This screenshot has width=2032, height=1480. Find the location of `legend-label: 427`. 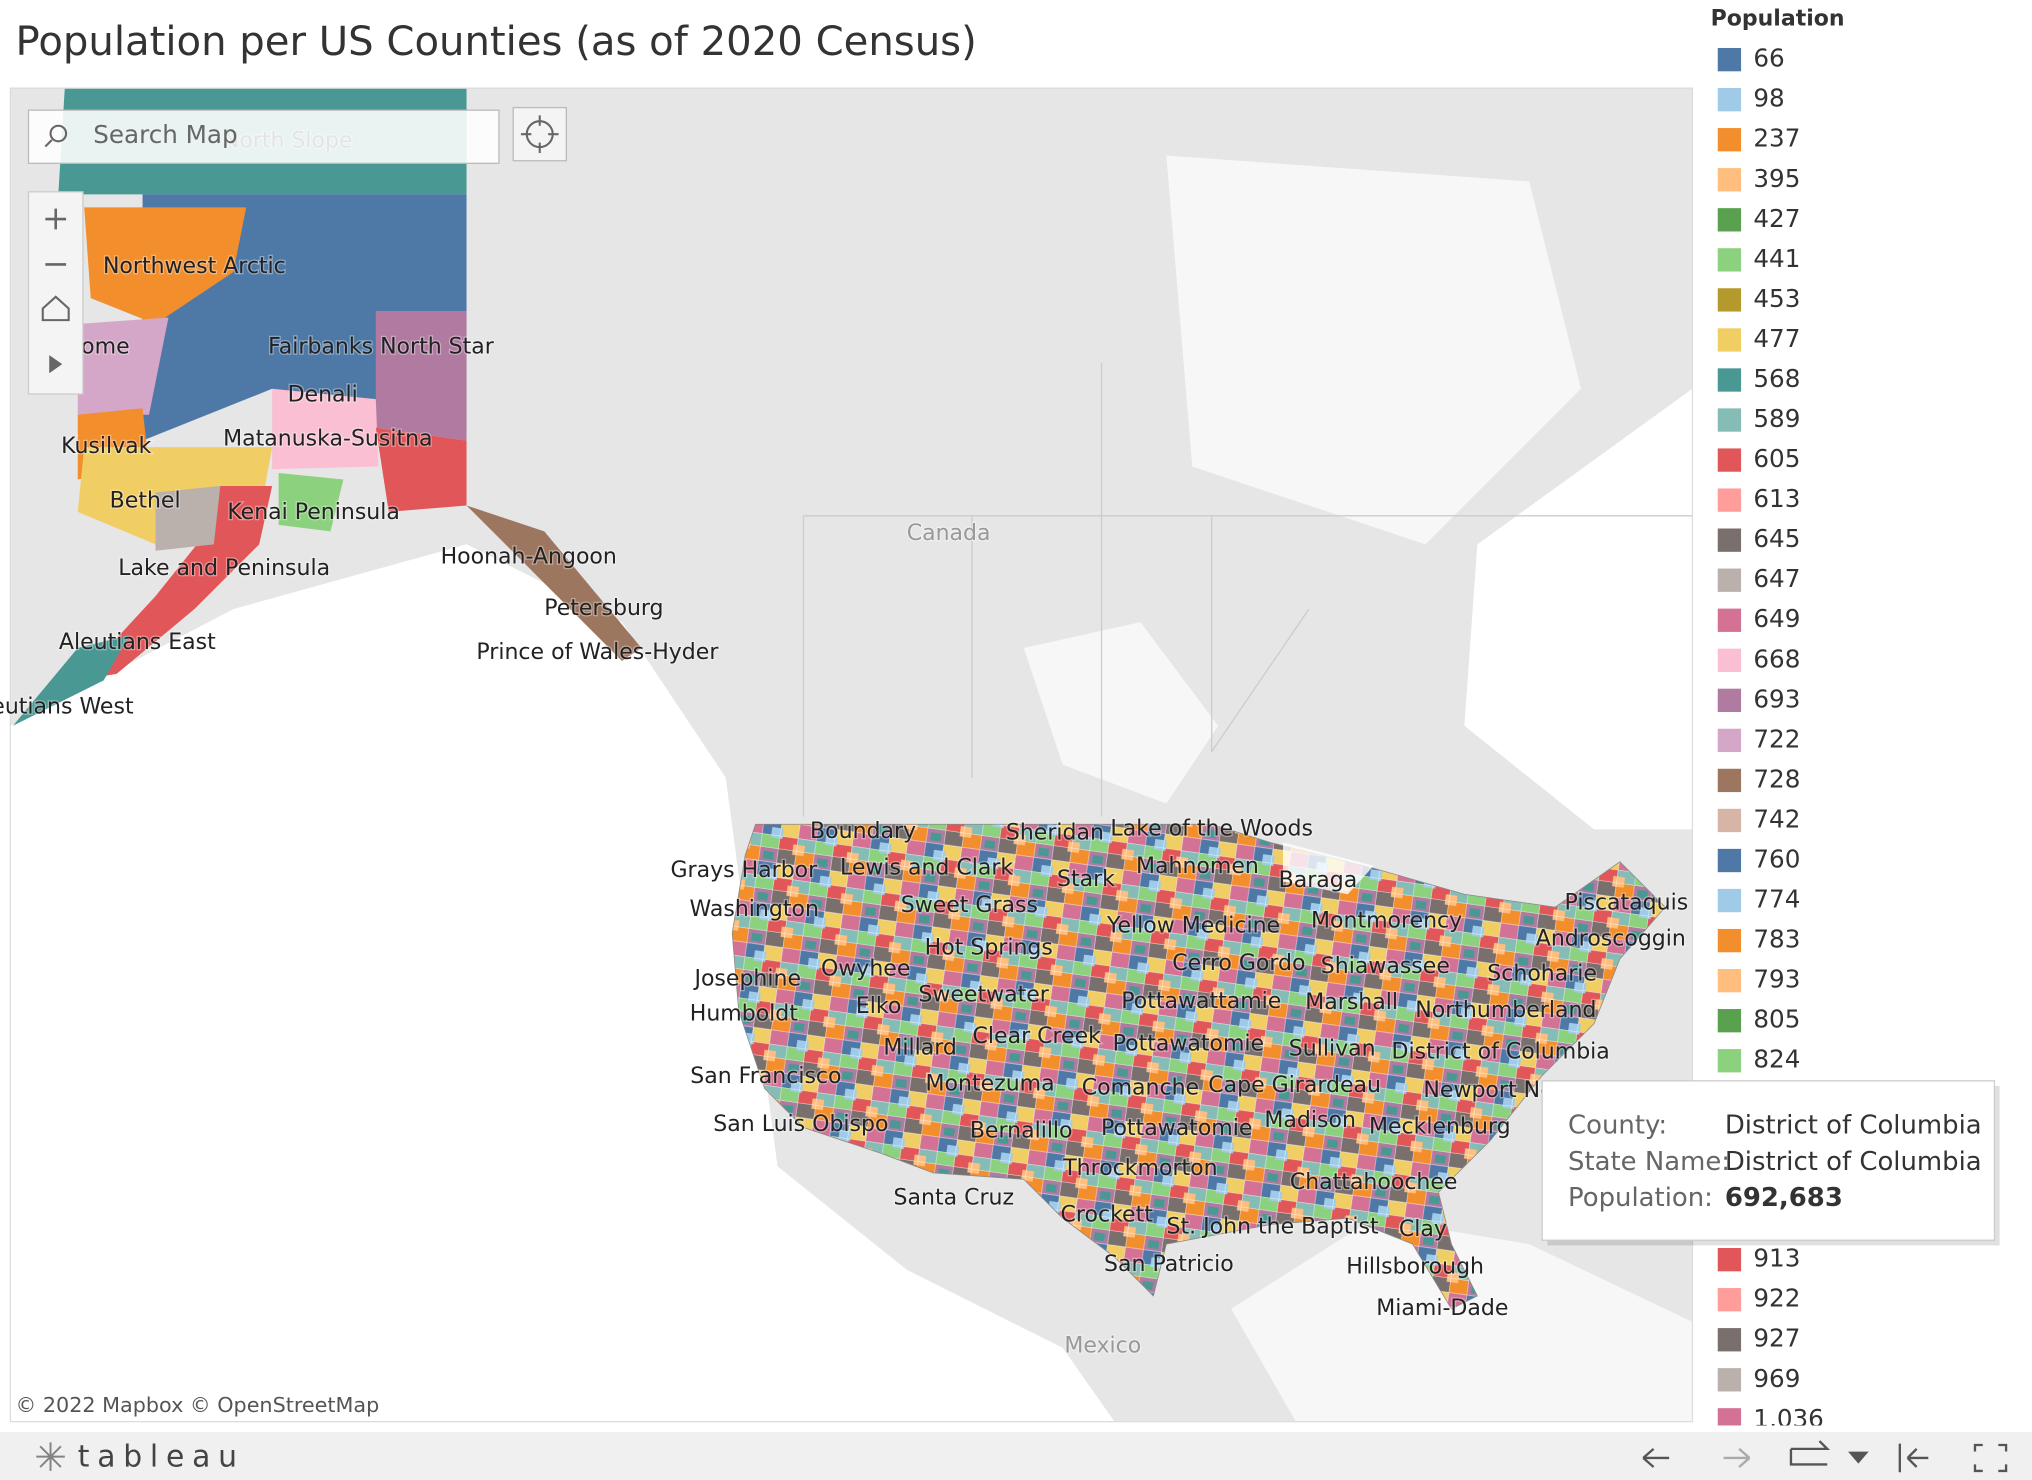

legend-label: 427 is located at coordinates (1776, 218).